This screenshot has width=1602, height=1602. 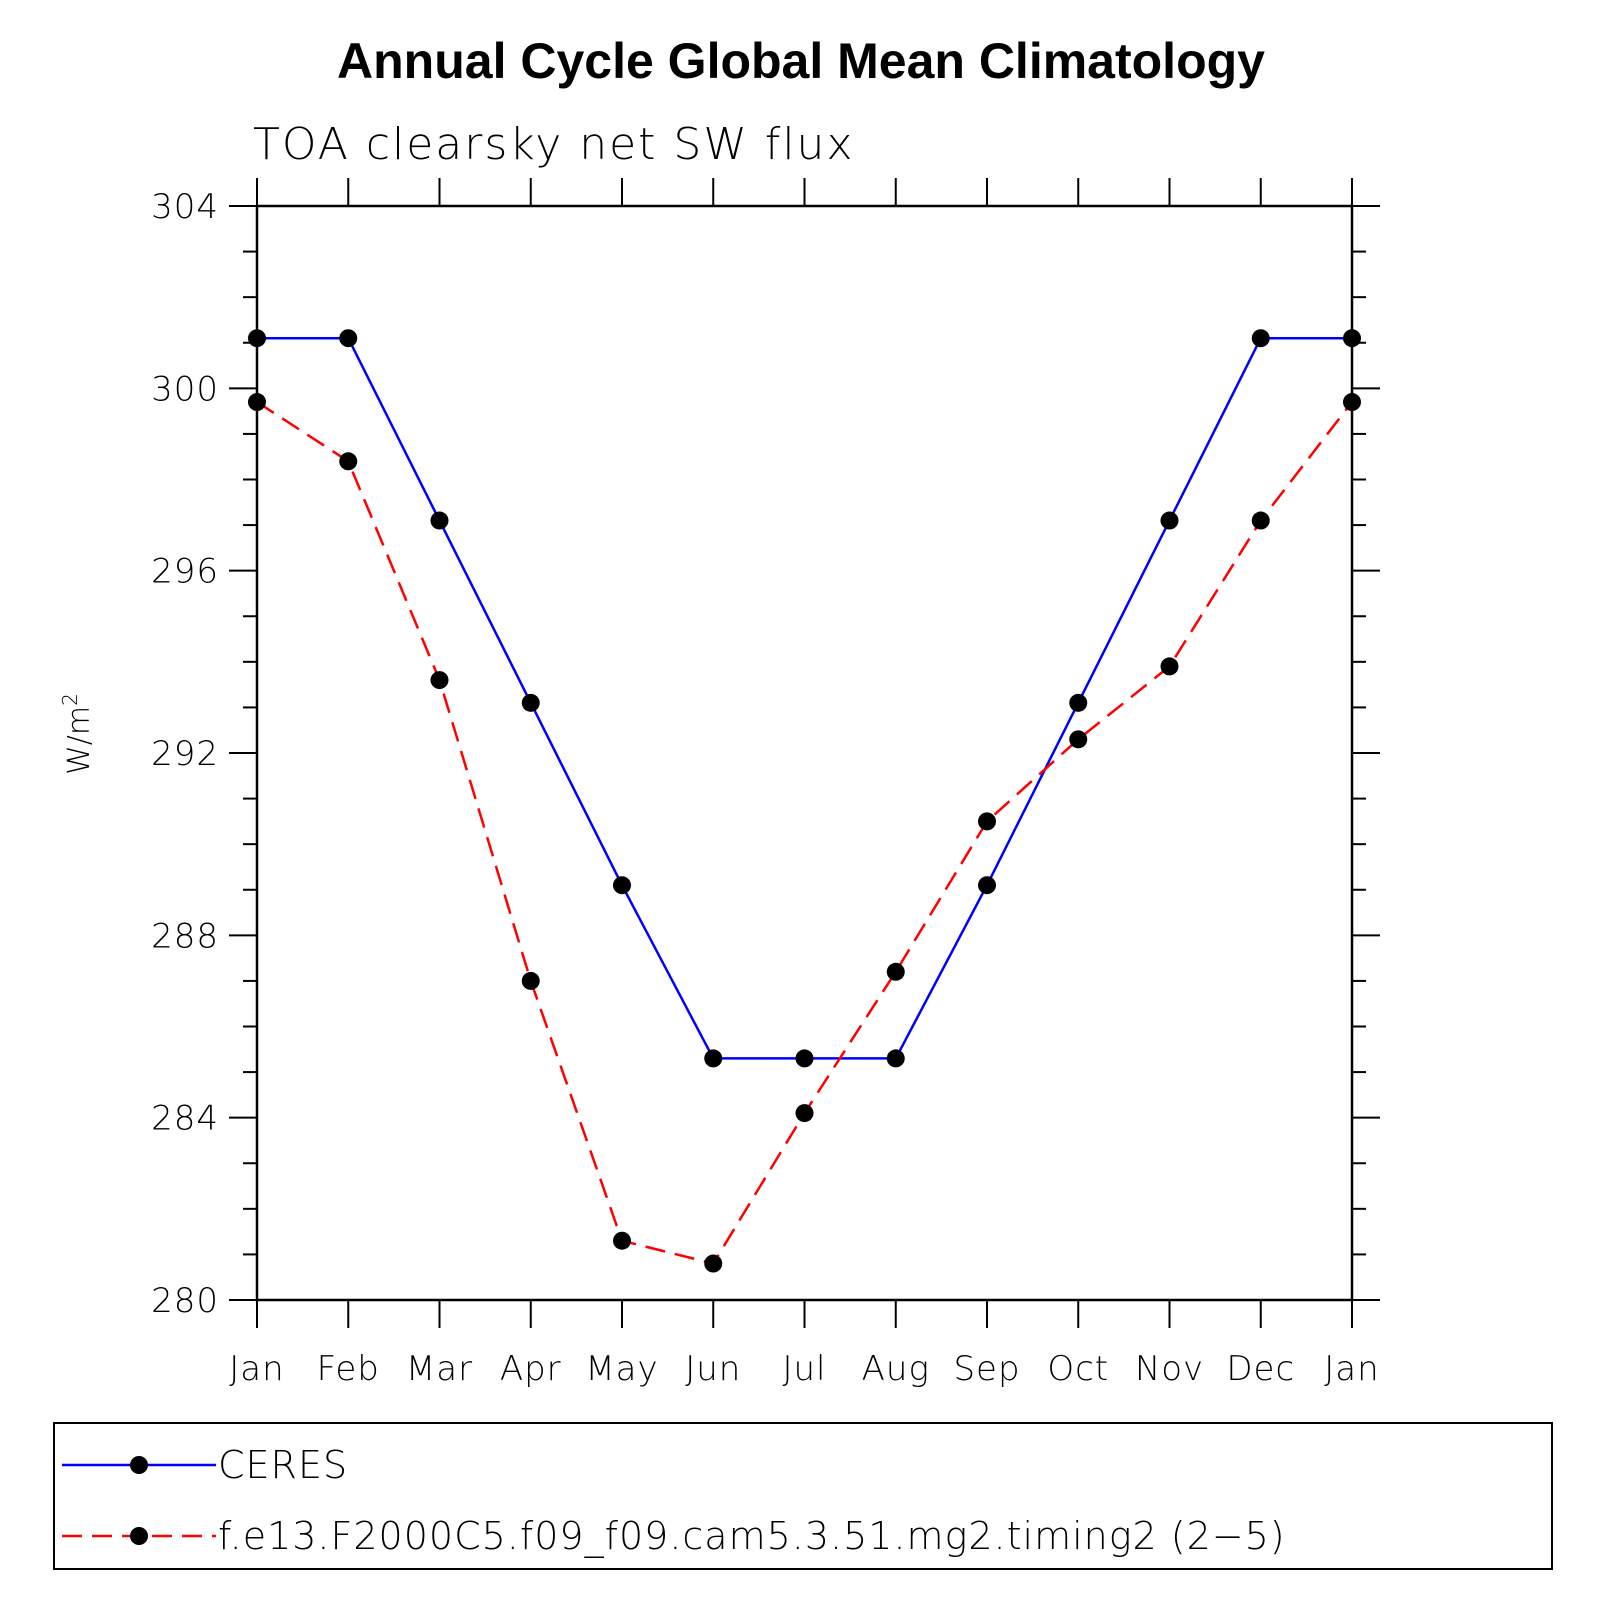 I want to click on y-tick-label: 280, so click(x=185, y=1301).